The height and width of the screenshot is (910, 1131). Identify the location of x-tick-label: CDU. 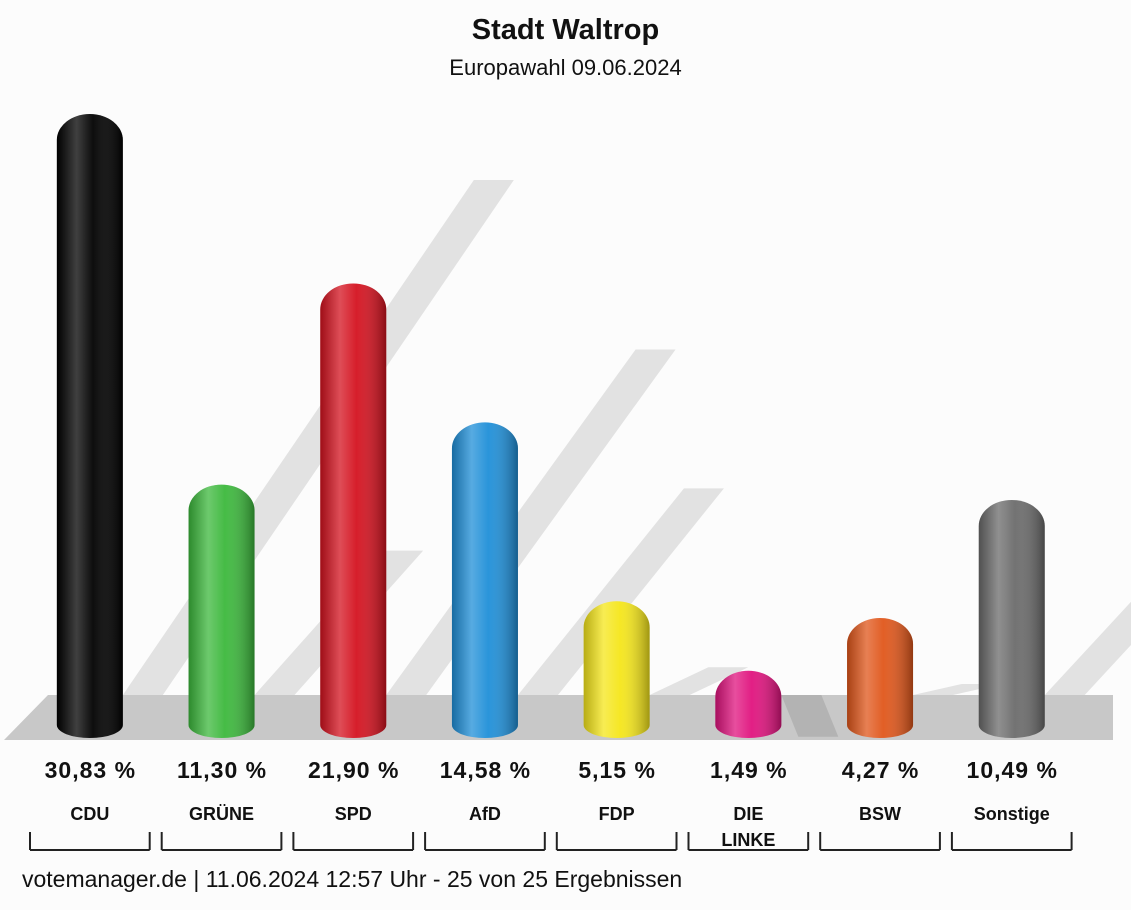
(90, 814).